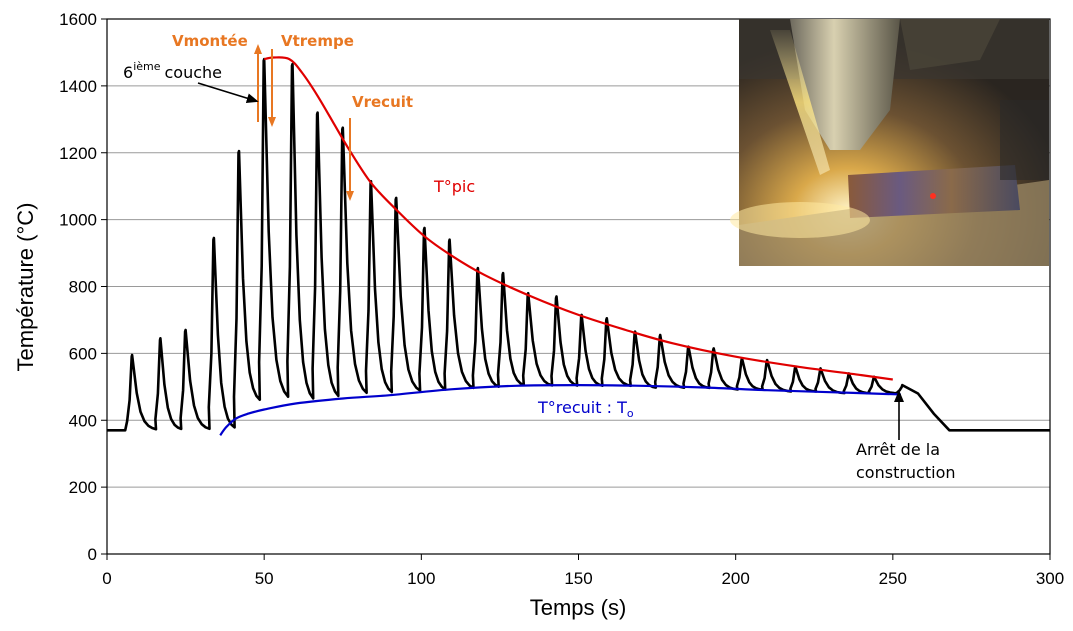 This screenshot has height=631, width=1073. What do you see at coordinates (92, 554) in the screenshot?
I see `y-tick-label: 0` at bounding box center [92, 554].